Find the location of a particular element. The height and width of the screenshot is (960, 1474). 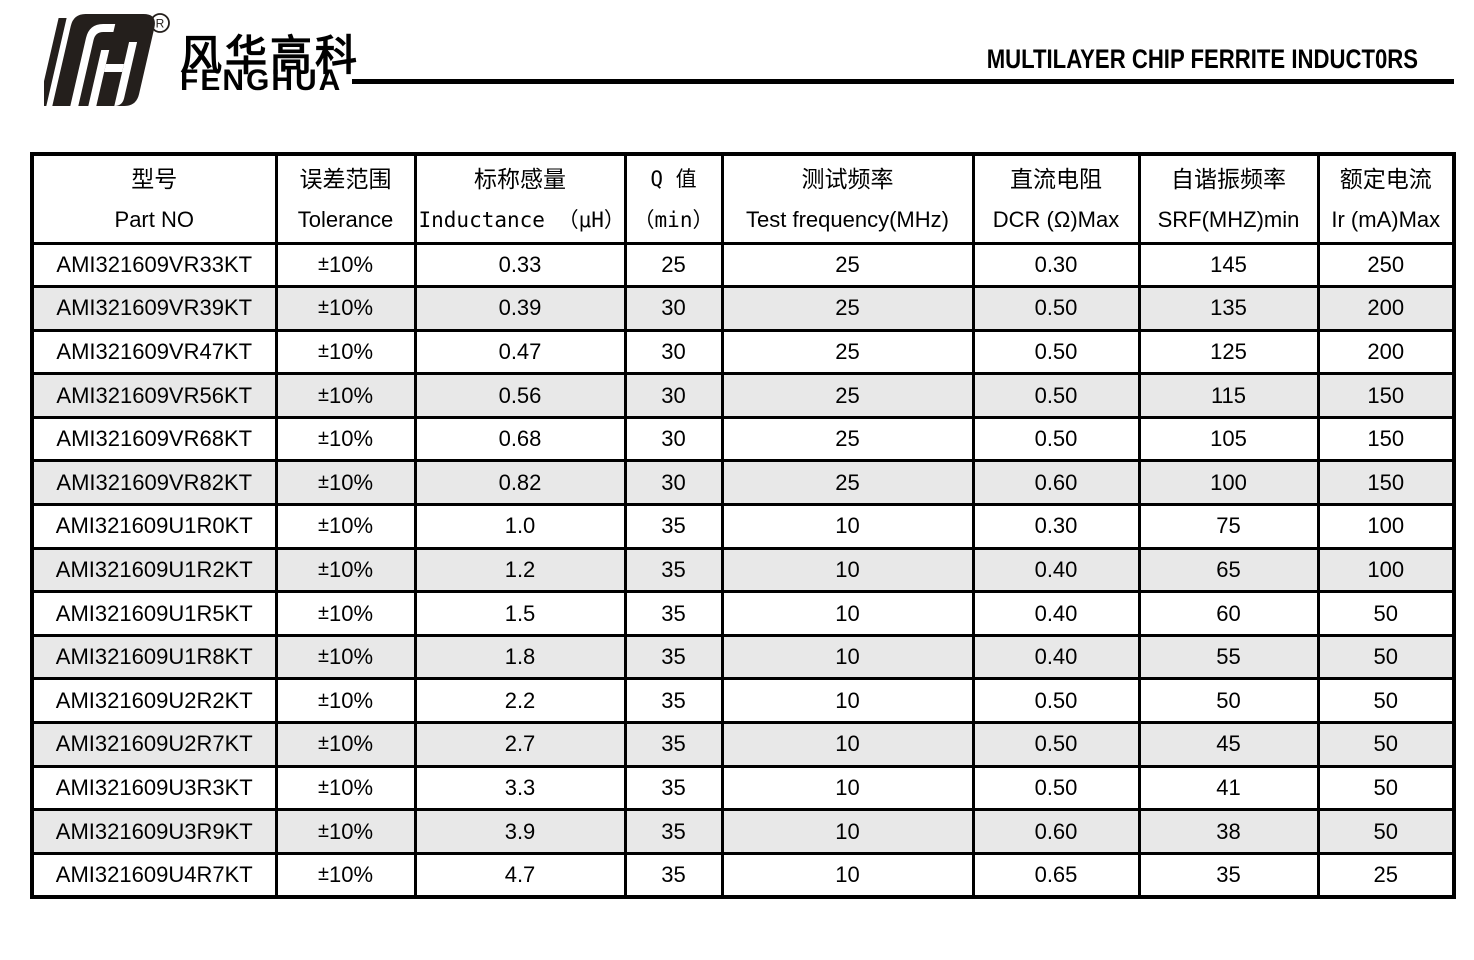

column-header-english: Ir (mA)Max is located at coordinates (1386, 220).